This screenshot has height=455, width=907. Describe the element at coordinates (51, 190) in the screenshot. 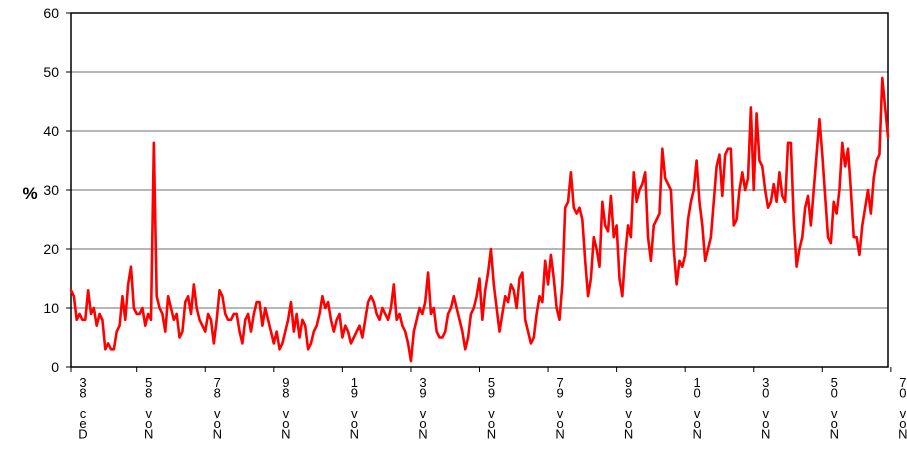

I see `y-tick-label: 30` at that location.